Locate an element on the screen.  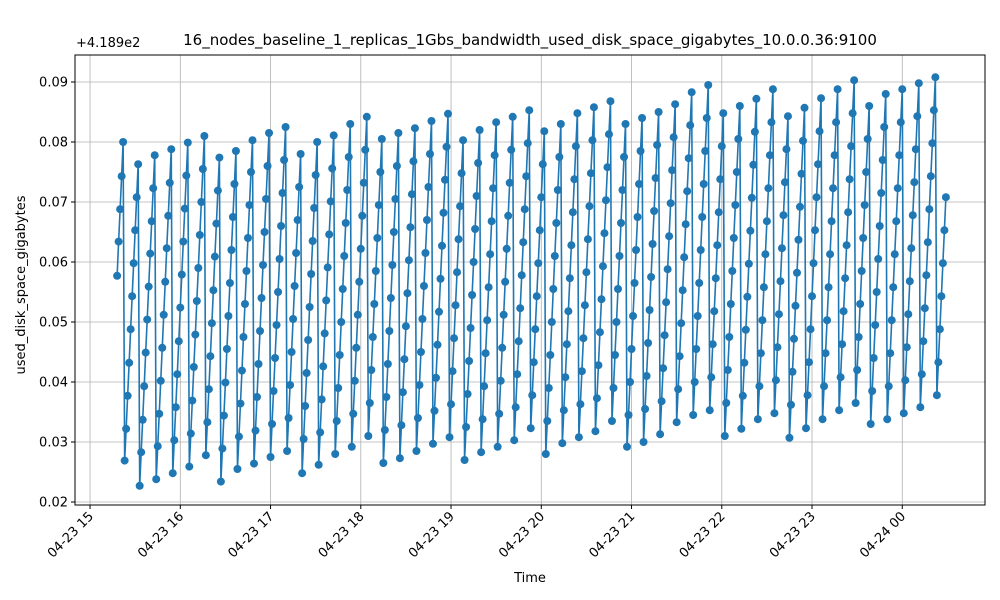
y-tick-label: 0.03 is located at coordinates (53, 443).